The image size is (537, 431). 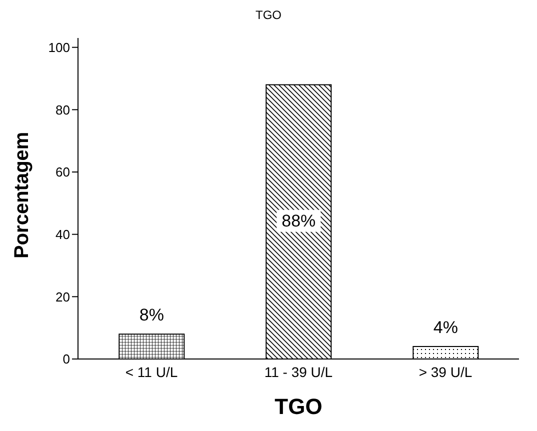 I want to click on y-tick-label: 40, so click(x=63, y=234).